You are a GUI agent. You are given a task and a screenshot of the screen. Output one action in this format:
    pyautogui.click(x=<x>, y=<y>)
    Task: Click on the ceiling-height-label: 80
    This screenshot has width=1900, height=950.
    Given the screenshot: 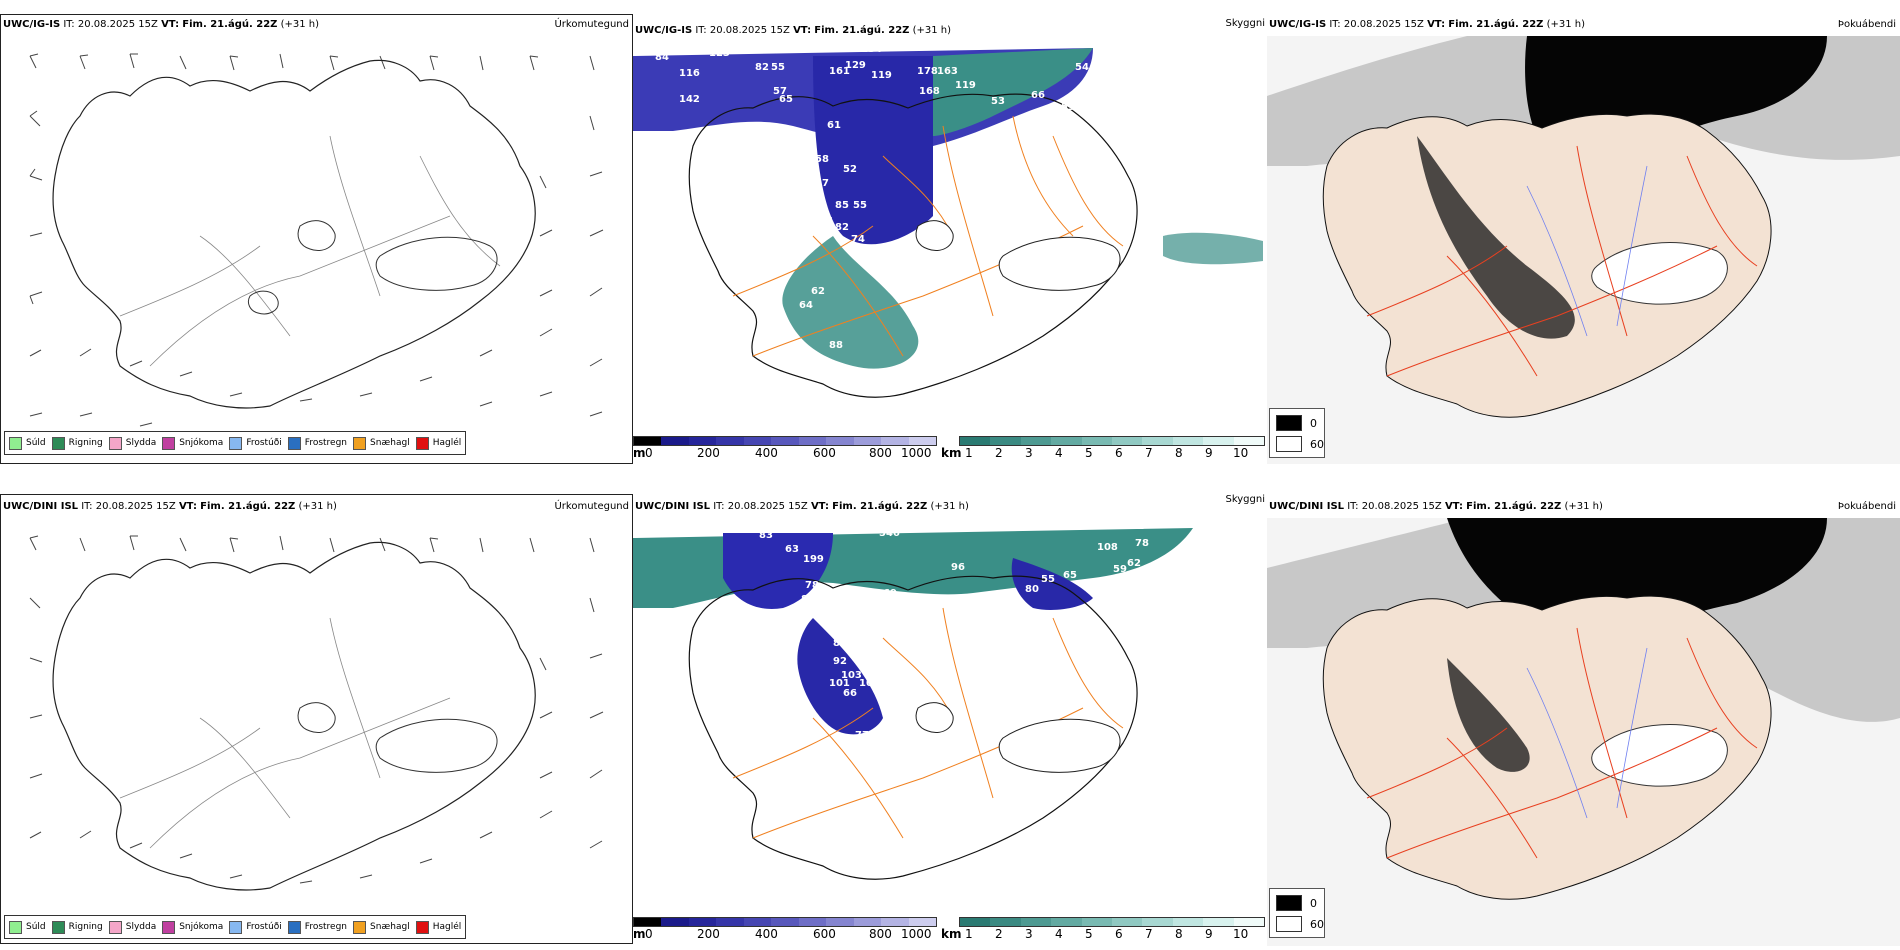 What is the action you would take?
    pyautogui.click(x=840, y=643)
    